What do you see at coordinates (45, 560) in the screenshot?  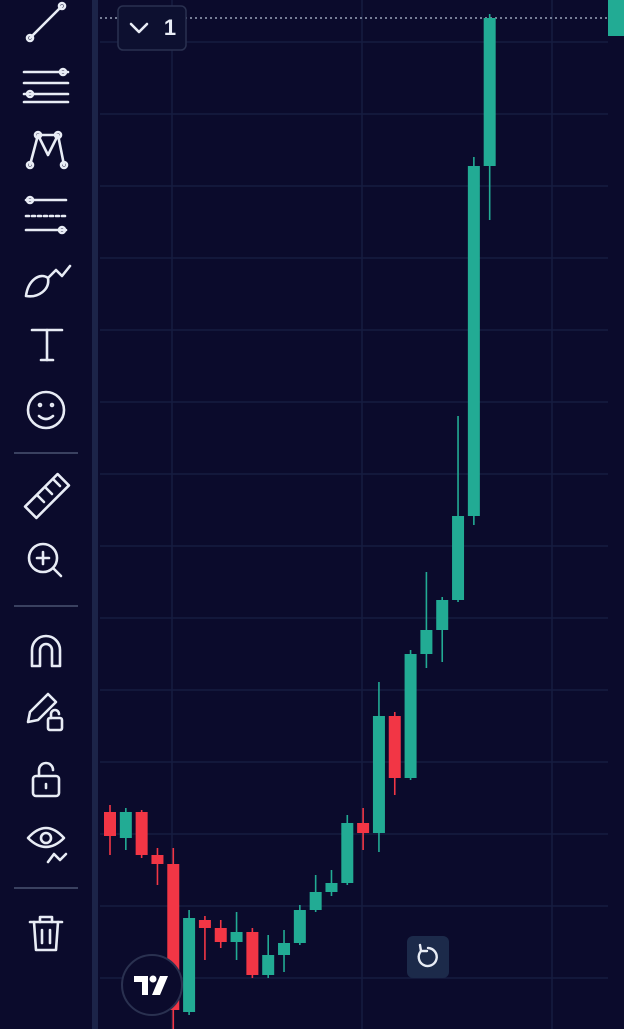 I see `zoom-tool` at bounding box center [45, 560].